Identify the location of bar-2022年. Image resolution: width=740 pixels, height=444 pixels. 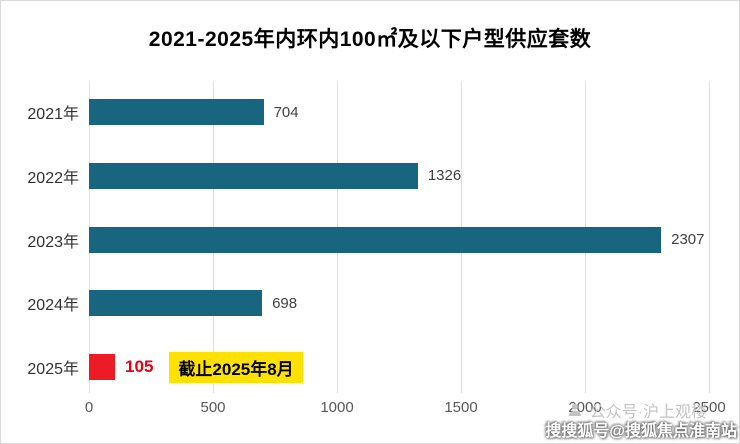
(253, 175).